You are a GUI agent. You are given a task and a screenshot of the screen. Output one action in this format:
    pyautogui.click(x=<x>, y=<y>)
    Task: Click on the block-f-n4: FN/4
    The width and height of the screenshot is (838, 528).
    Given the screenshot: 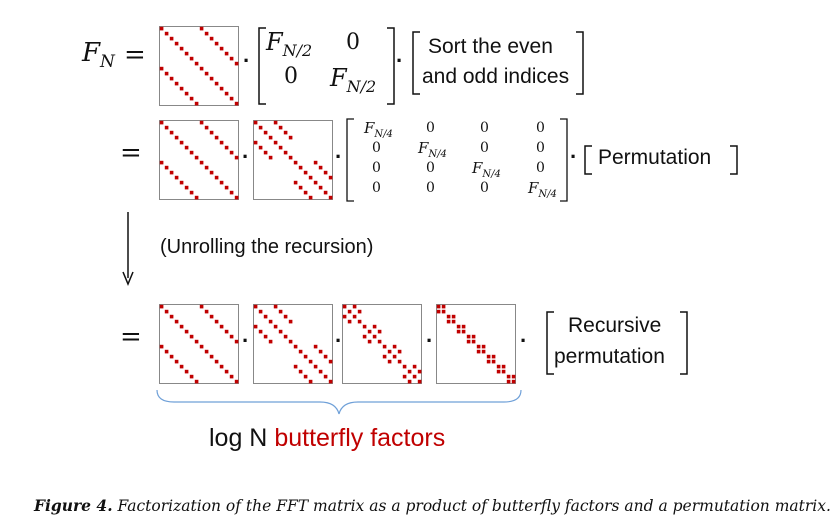 What is the action you would take?
    pyautogui.click(x=542, y=189)
    